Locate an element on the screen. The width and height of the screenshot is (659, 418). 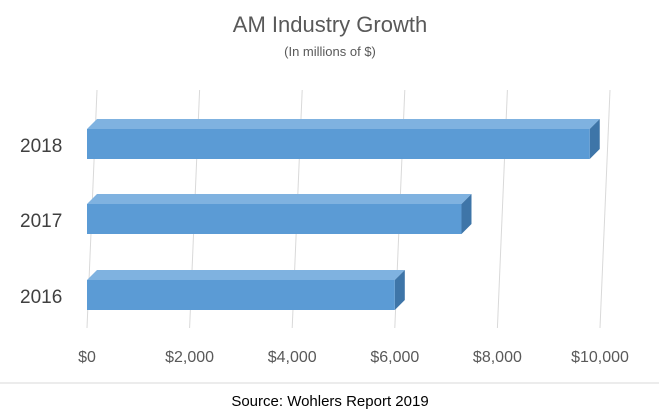
chart-subtitle: (In millions of $) is located at coordinates (330, 51).